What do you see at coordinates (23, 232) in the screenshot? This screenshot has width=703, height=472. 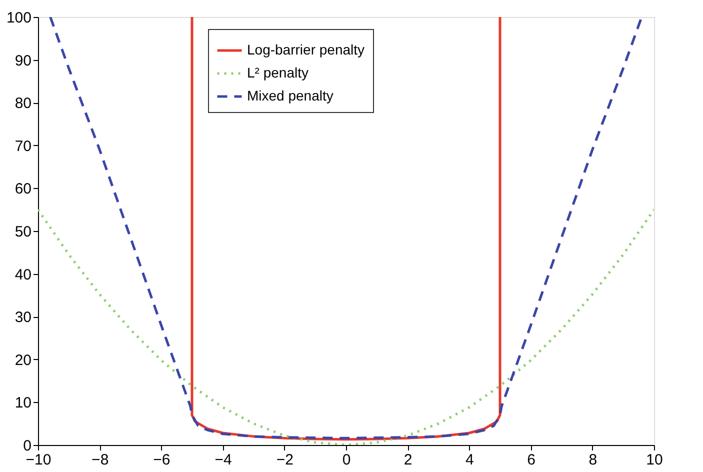 I see `y-tick-label: 50` at bounding box center [23, 232].